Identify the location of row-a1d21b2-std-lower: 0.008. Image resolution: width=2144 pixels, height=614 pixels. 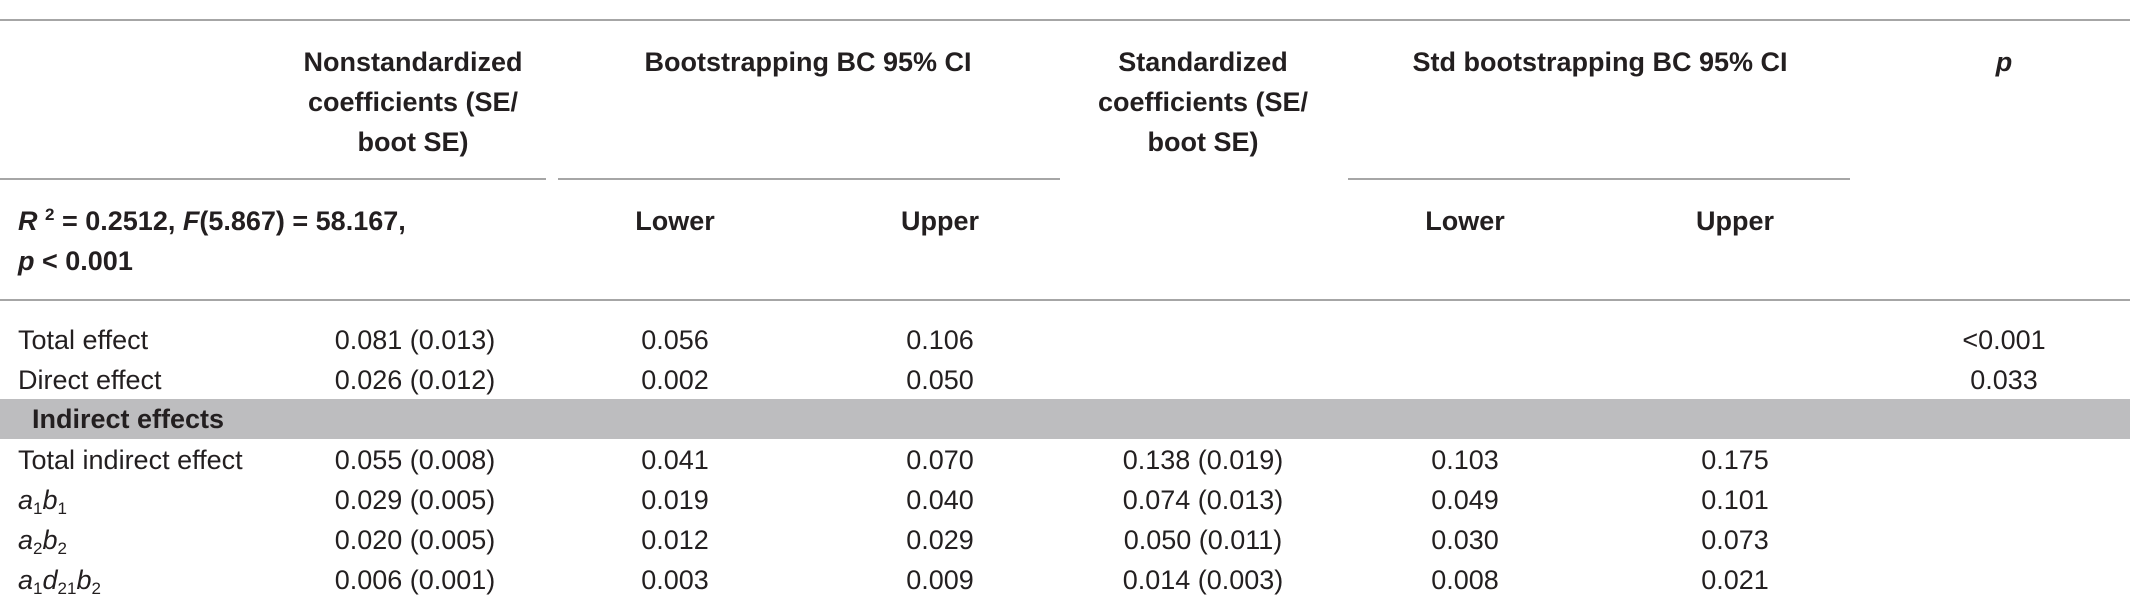
(1465, 580).